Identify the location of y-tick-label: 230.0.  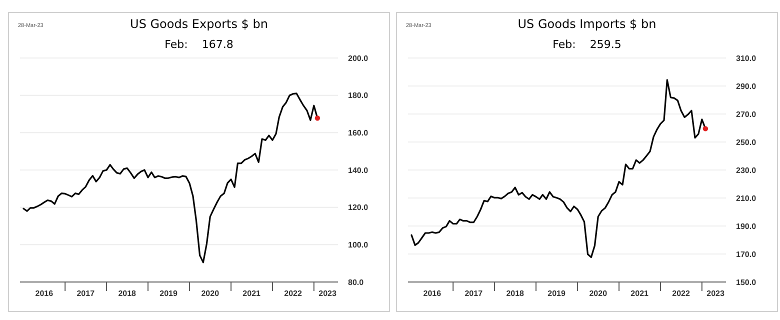
(746, 170).